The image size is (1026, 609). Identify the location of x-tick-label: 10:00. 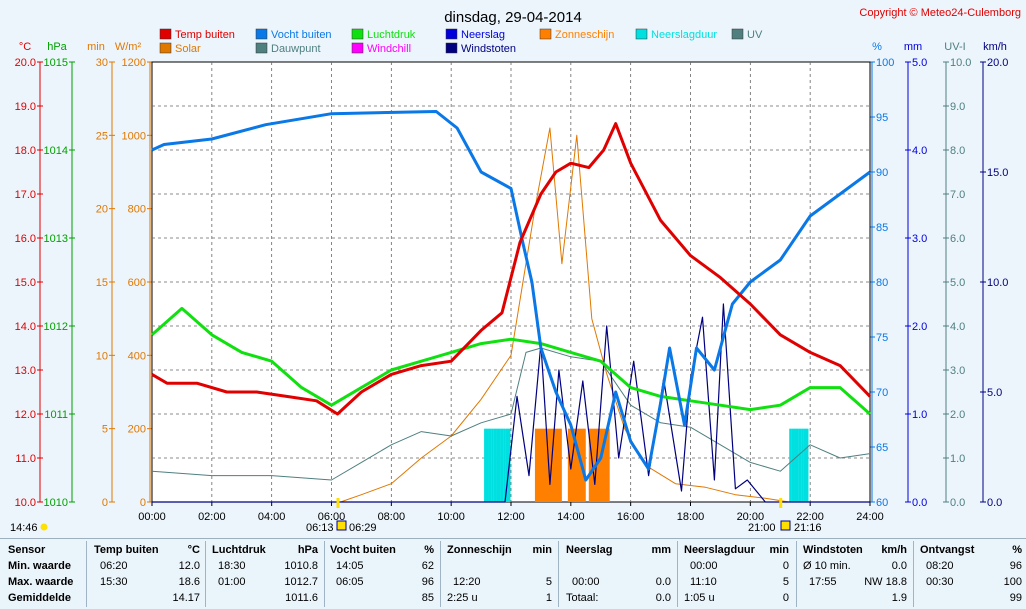
(451, 517).